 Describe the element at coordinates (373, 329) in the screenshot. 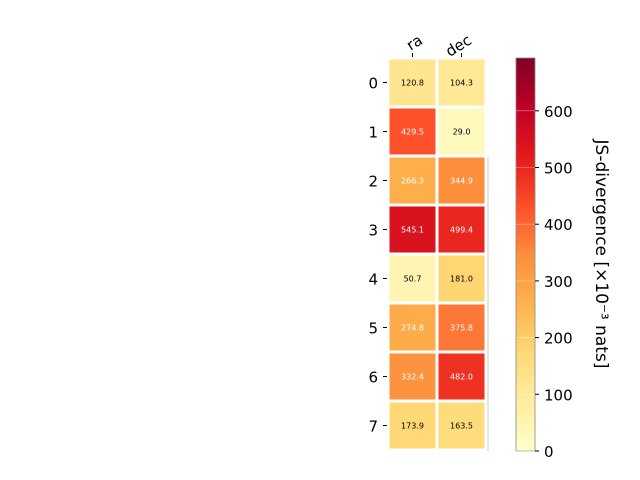

I see `y-tick-label: 5` at that location.